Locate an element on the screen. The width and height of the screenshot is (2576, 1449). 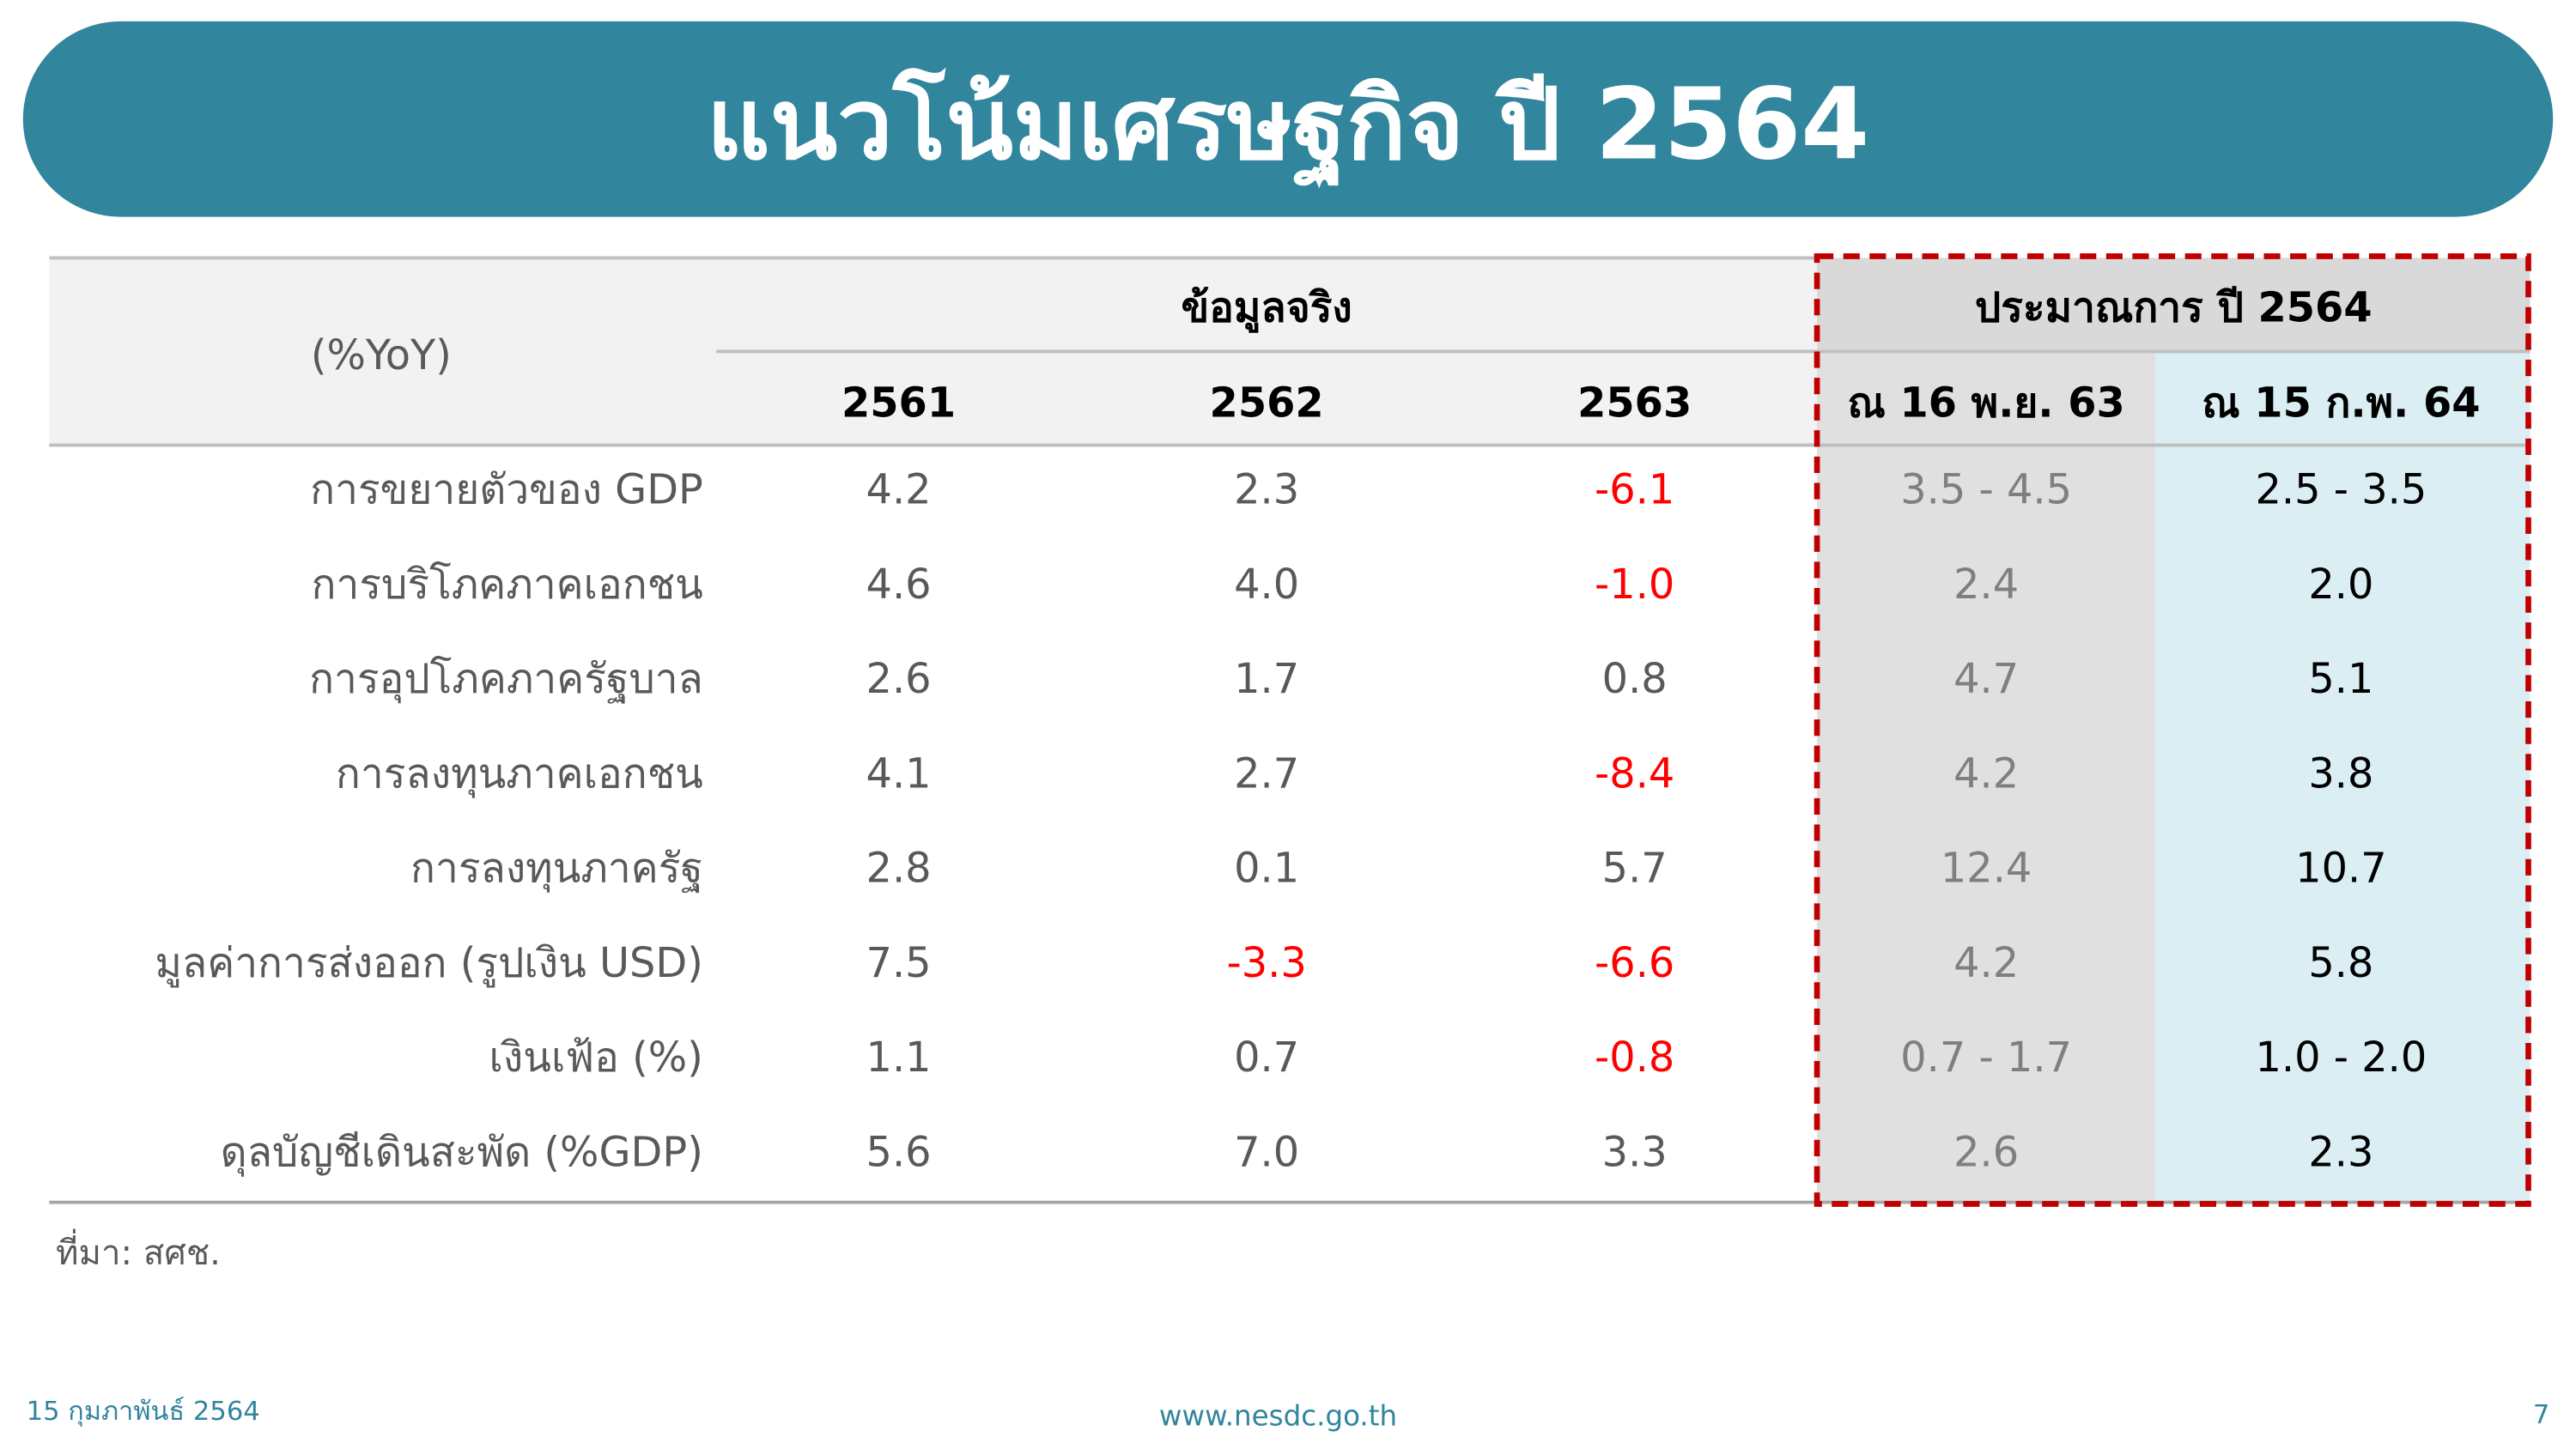
column-header: ณ 15 ก.พ. 64 is located at coordinates (2341, 403).